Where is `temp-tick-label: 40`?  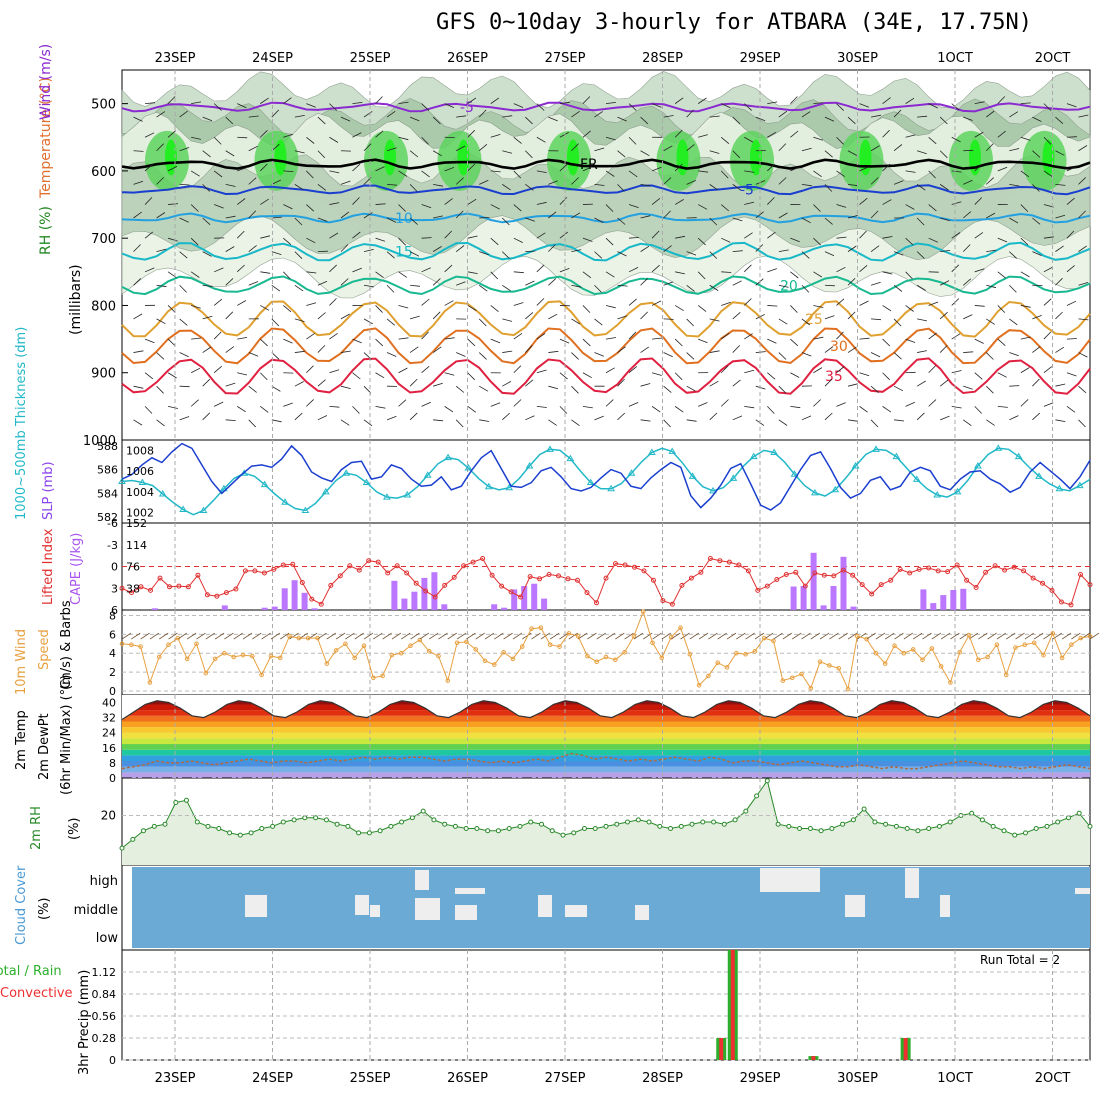 temp-tick-label: 40 is located at coordinates (109, 703).